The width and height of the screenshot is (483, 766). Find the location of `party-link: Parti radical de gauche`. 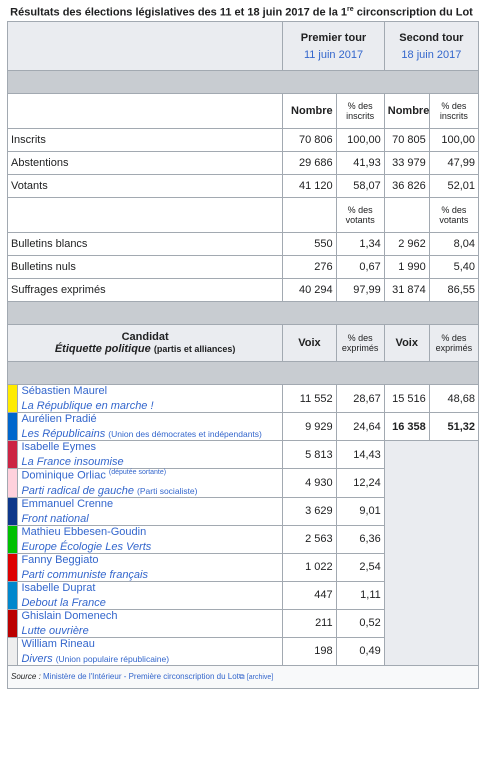

party-link: Parti radical de gauche is located at coordinates (77, 490).